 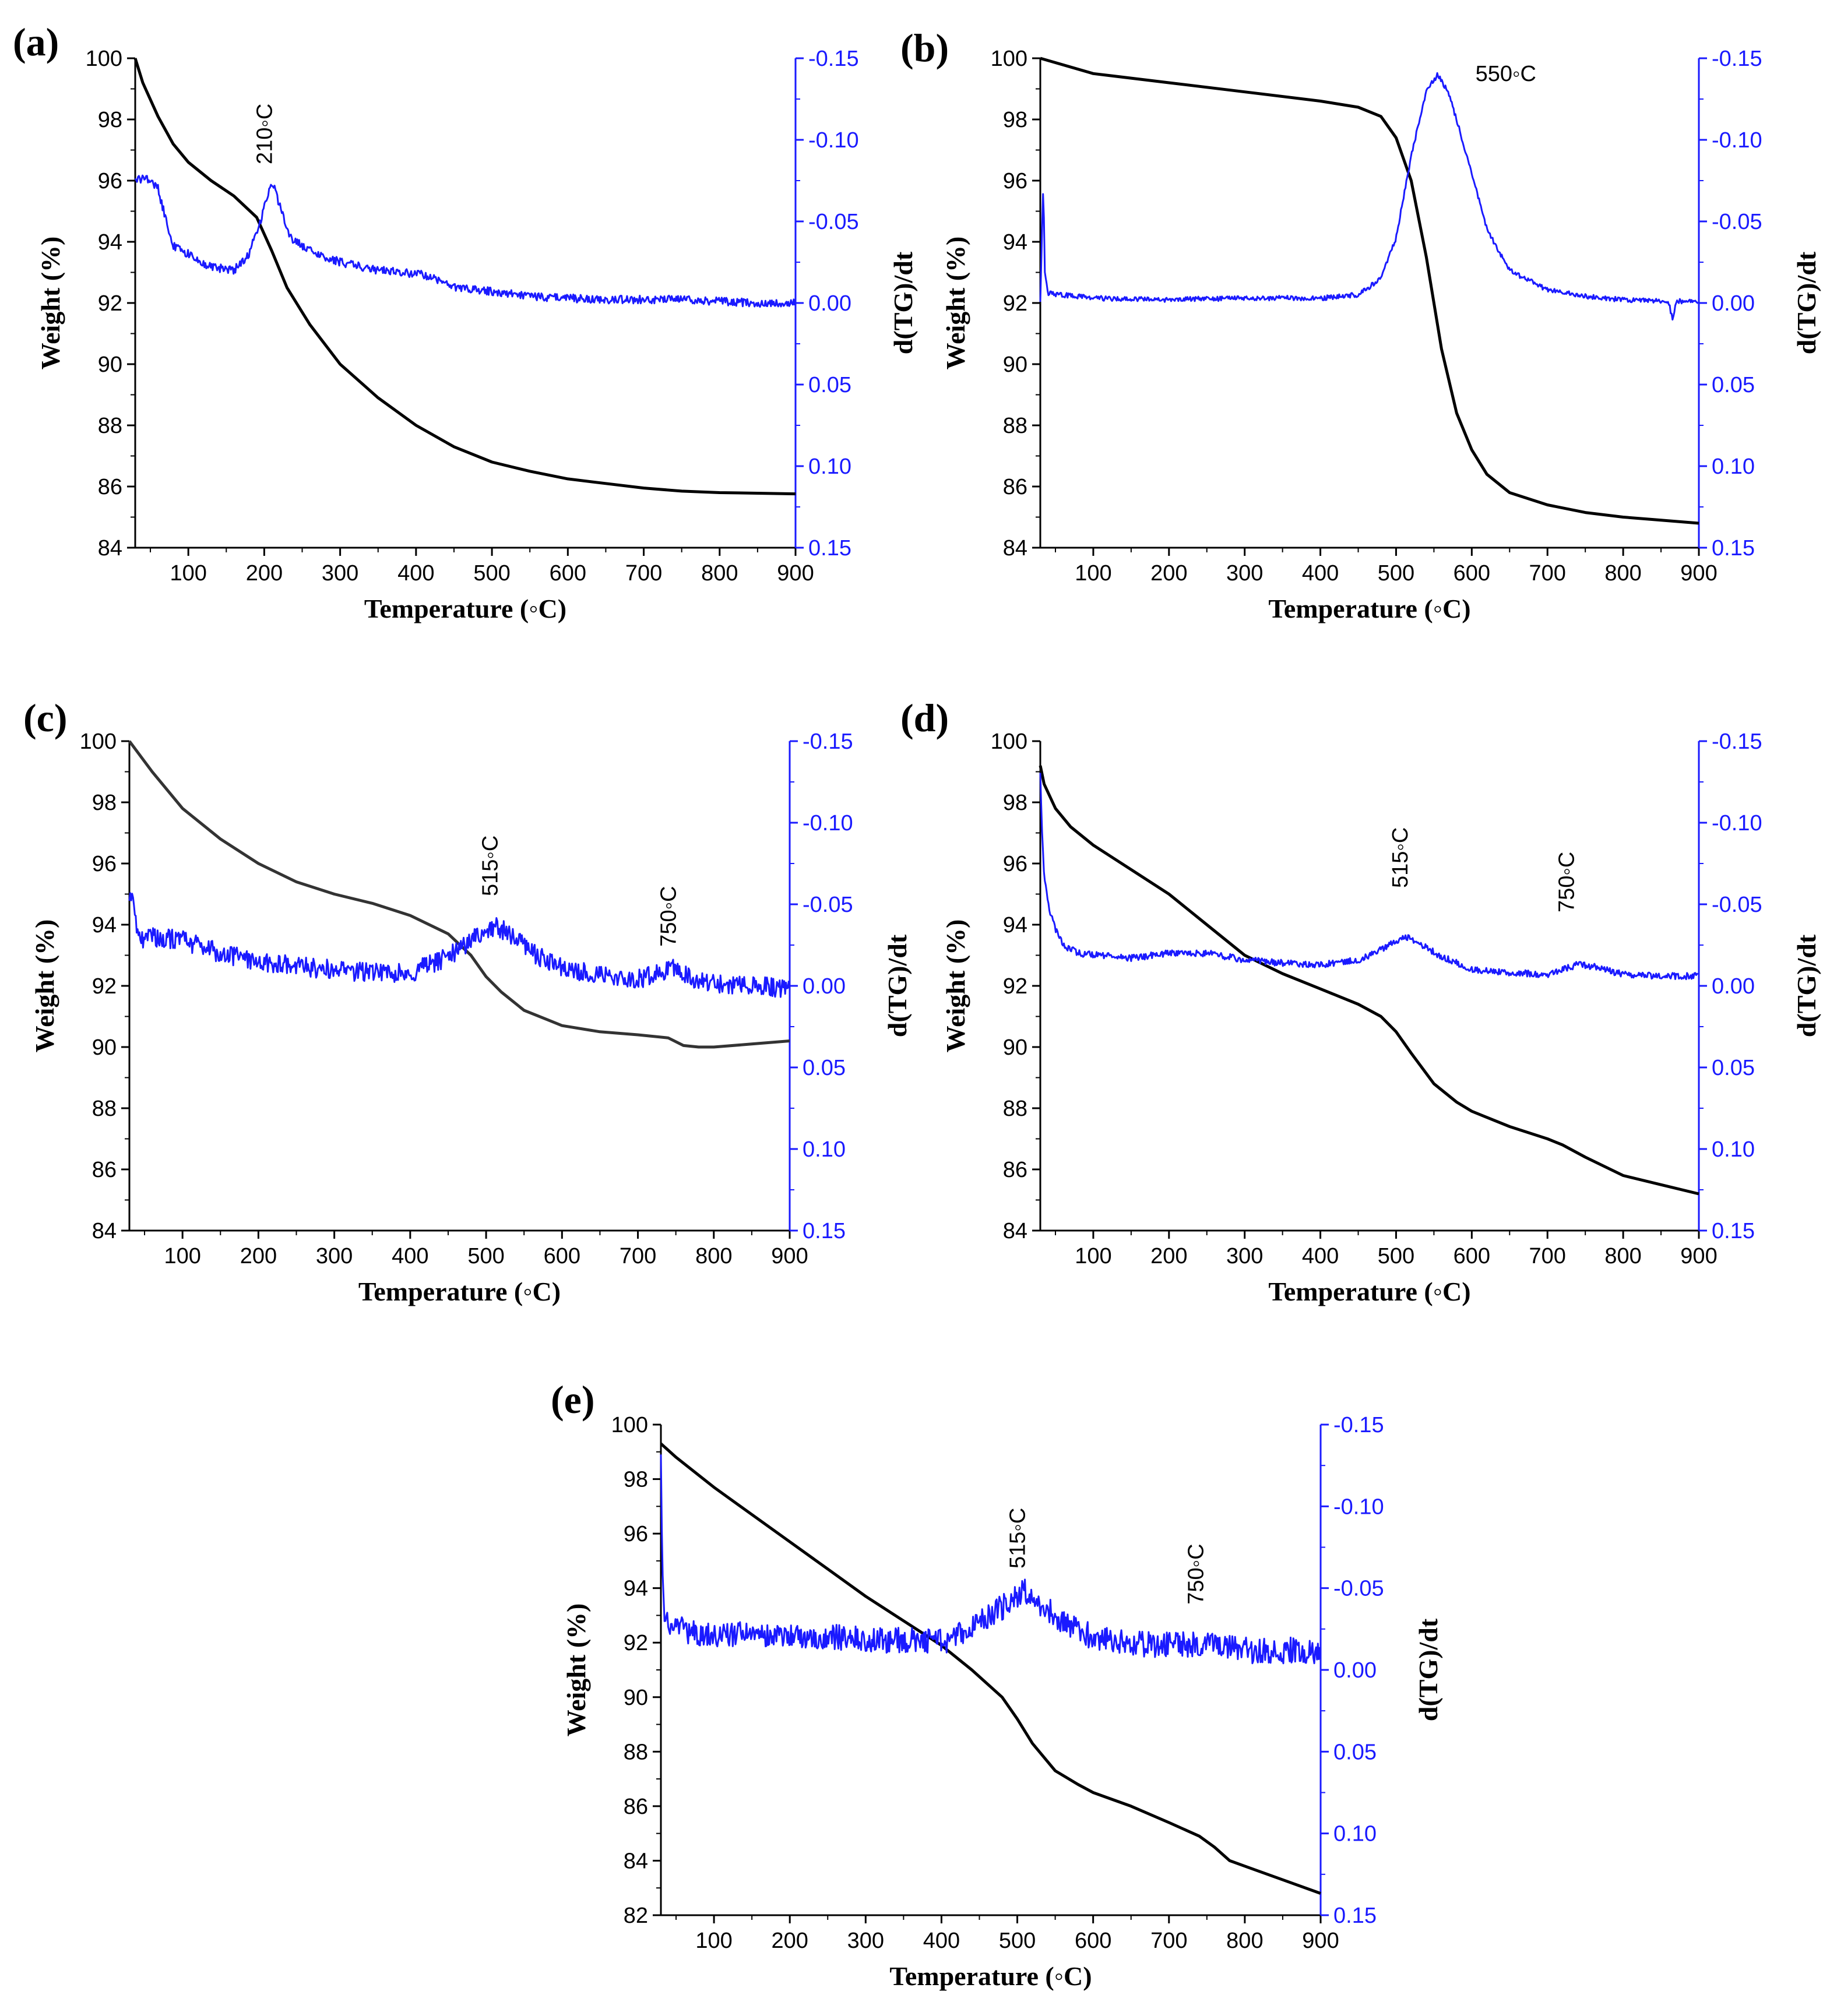 I want to click on weight-series-line, so click(x=1369, y=291).